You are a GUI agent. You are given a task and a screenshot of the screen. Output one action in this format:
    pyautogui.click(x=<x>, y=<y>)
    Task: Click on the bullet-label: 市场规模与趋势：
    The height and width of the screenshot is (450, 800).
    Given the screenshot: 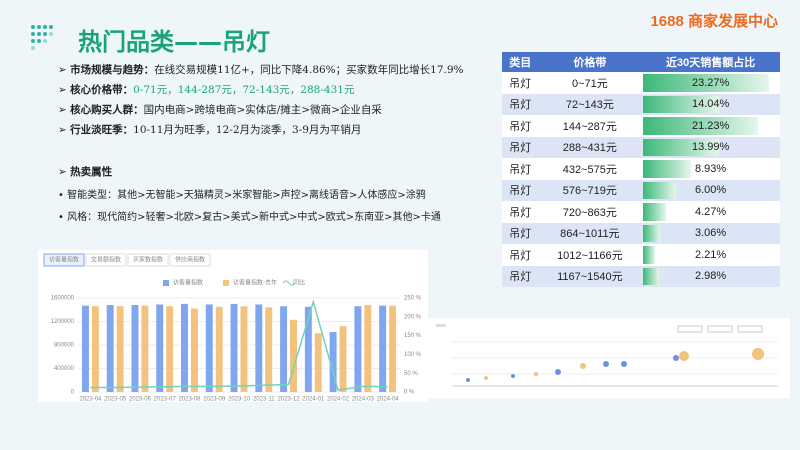 What is the action you would take?
    pyautogui.click(x=112, y=70)
    